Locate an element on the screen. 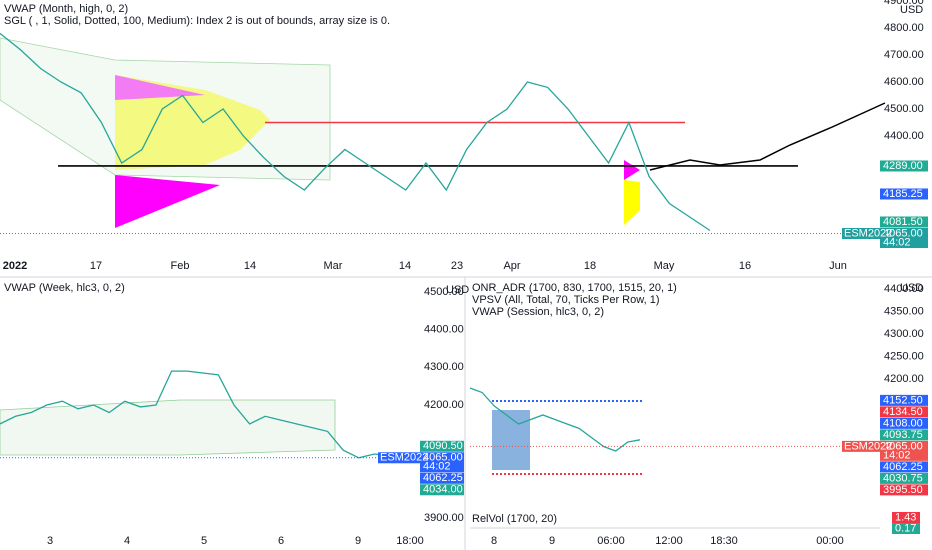 This screenshot has width=932, height=550. y-tick-label: 4200.00 is located at coordinates (904, 379).